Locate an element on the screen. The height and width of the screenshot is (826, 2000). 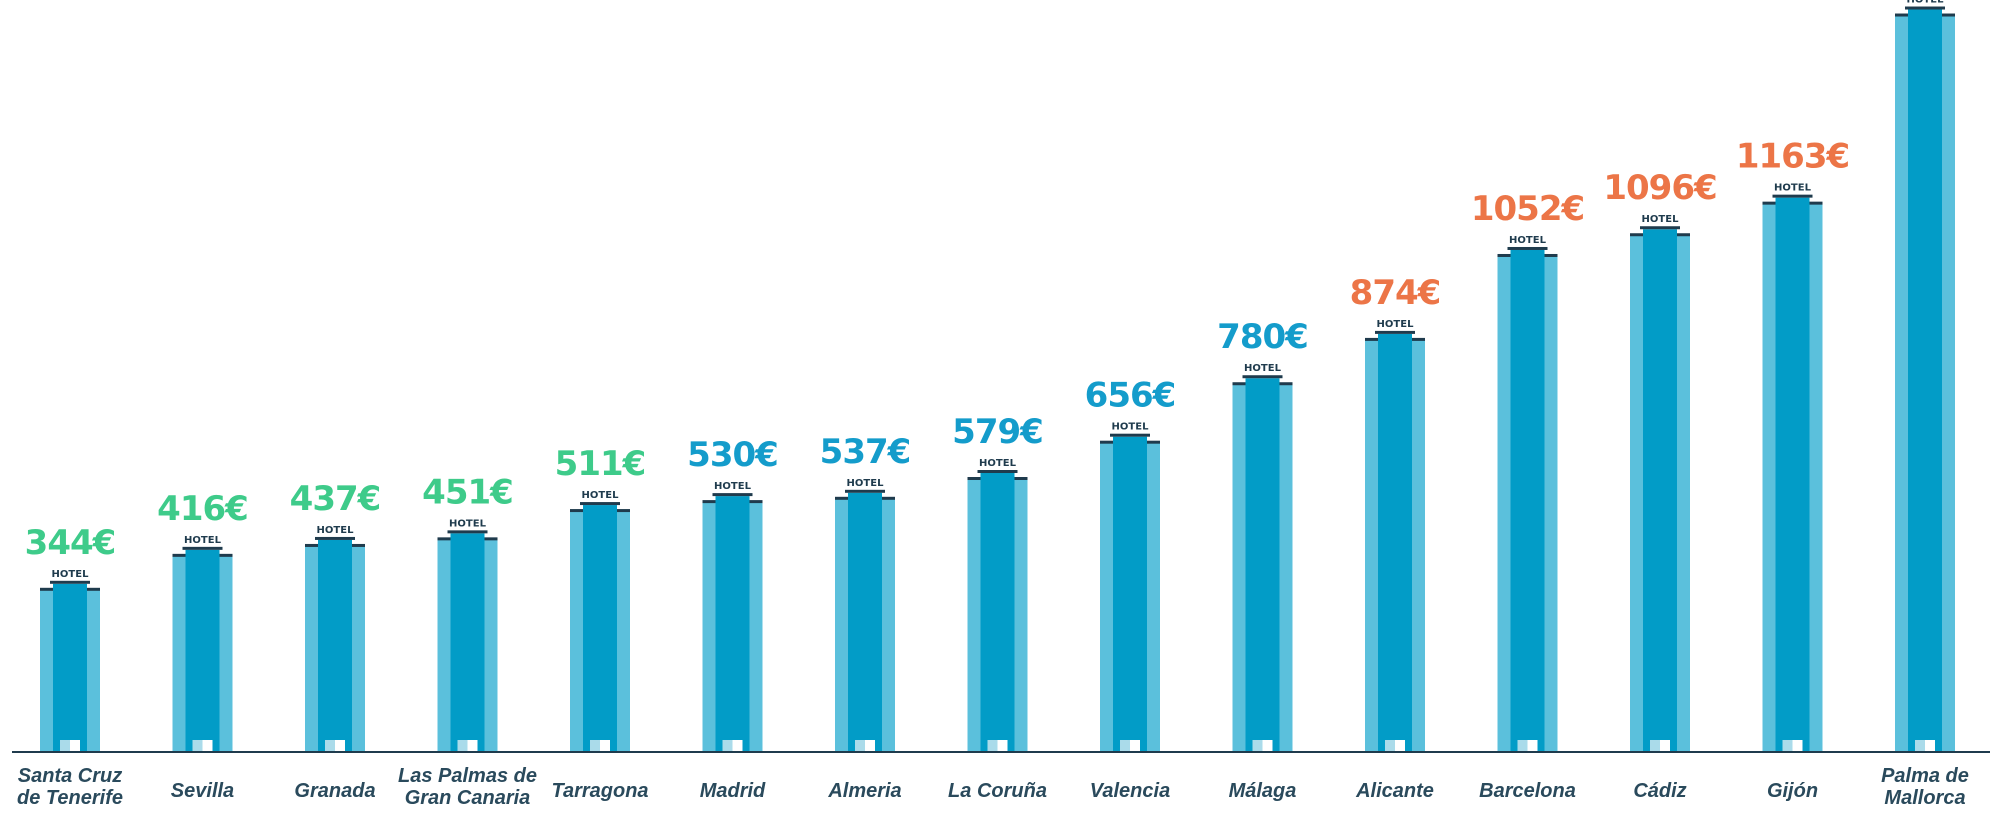
category-label: Madrid is located at coordinates (733, 791).